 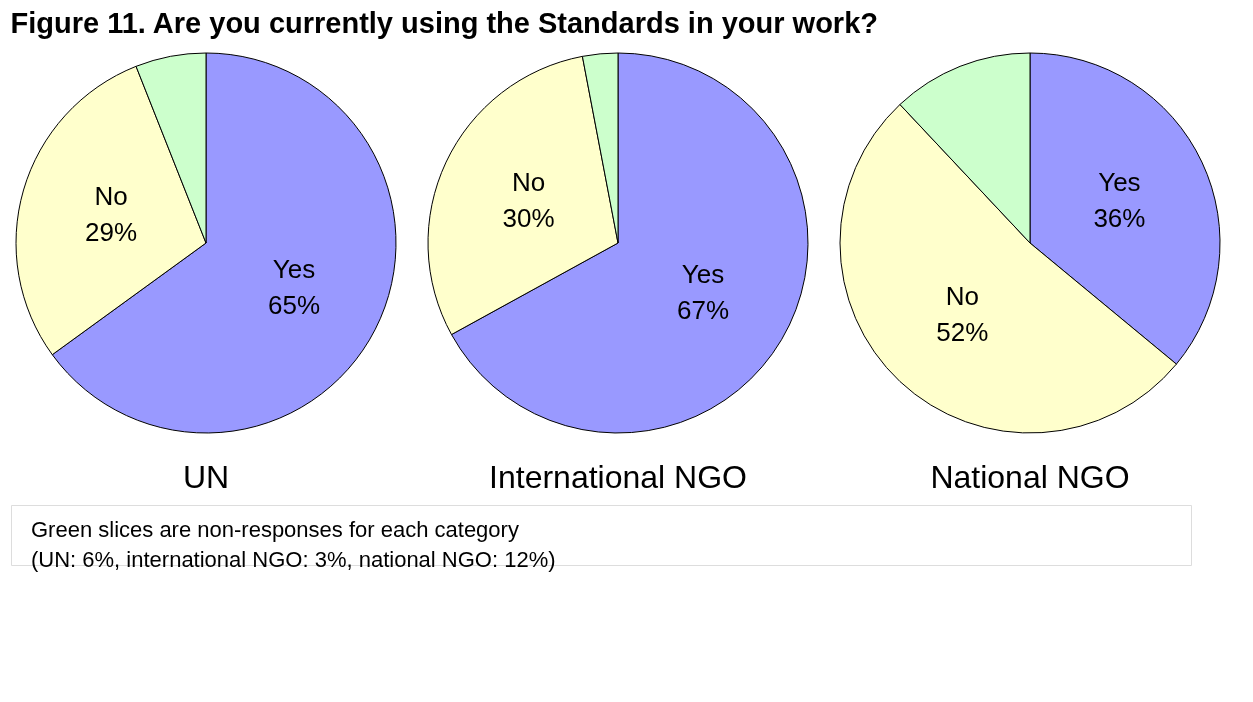 What do you see at coordinates (293, 559) in the screenshot?
I see `text: (UN: 6%, international NGO: 3%, national NGO: 12%)` at bounding box center [293, 559].